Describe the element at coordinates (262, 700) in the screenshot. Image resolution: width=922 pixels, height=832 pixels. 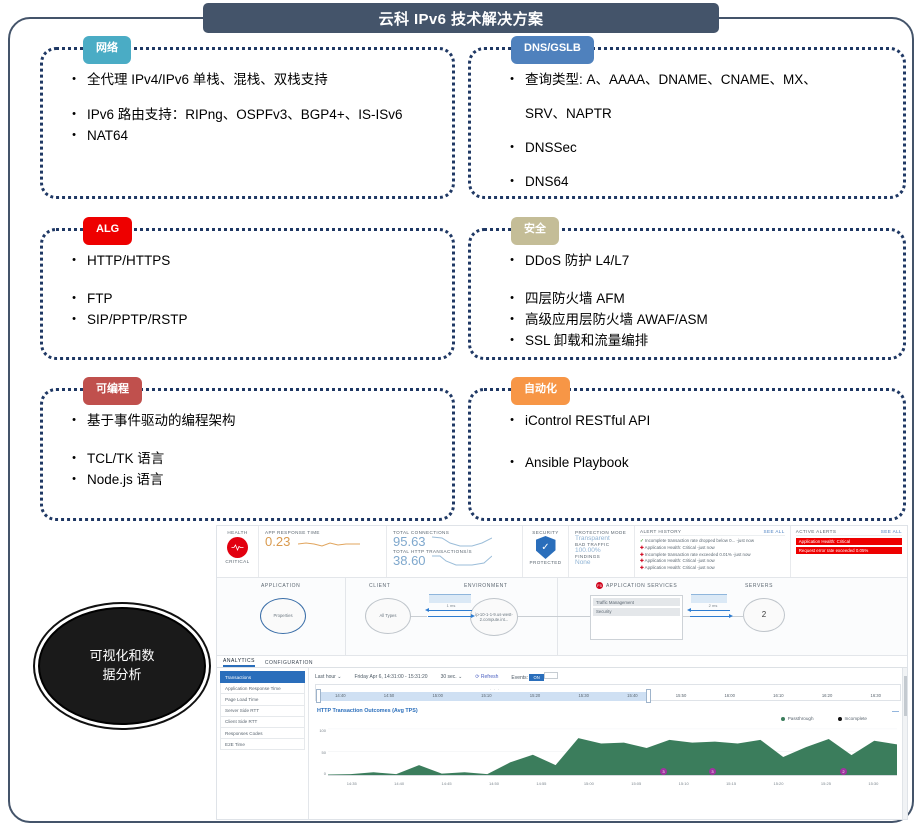
I see `sidebar-item-page-load-time: Page Load Time` at that location.